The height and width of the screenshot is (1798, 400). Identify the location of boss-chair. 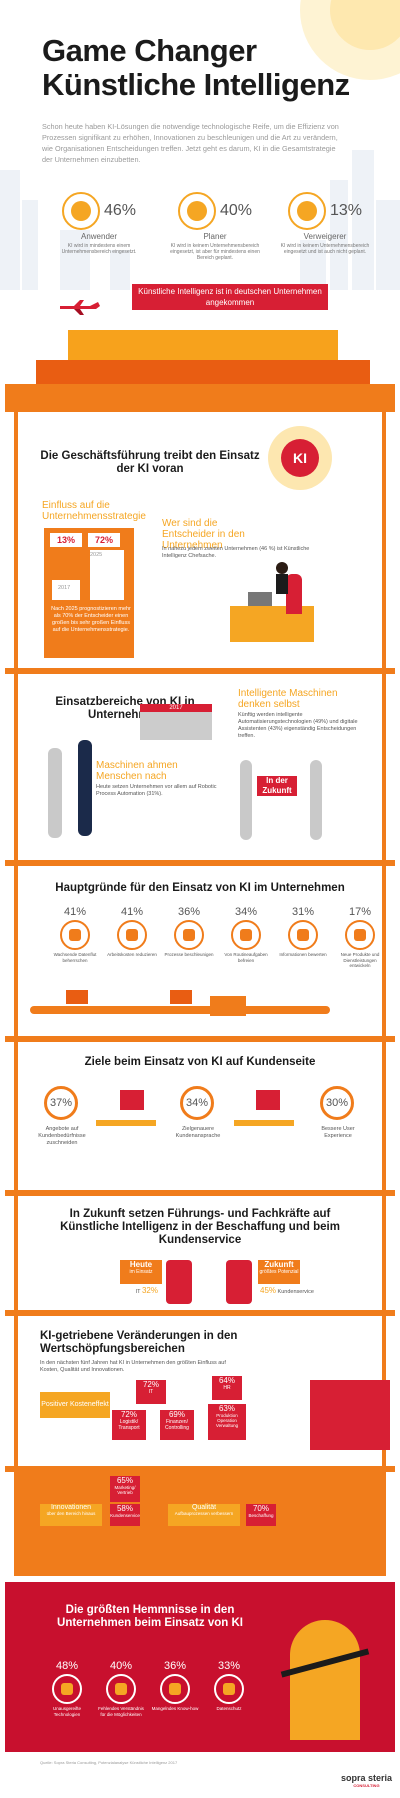
(294, 594).